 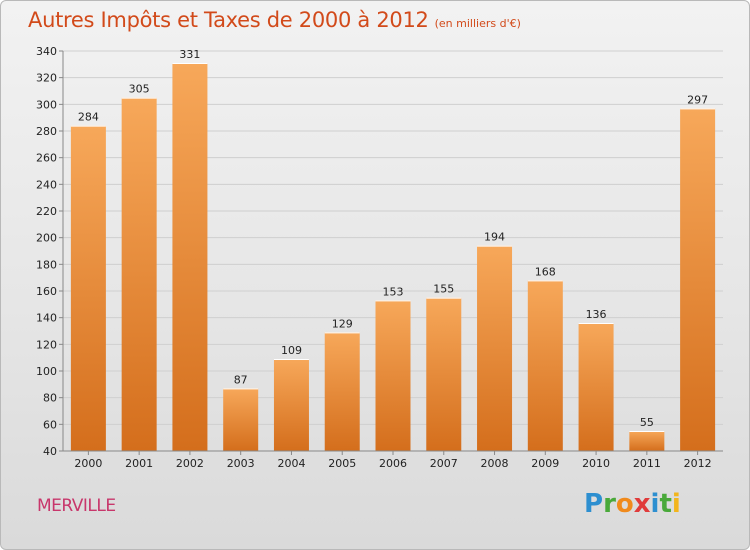 I want to click on x-tick-label: 2005, so click(x=342, y=463).